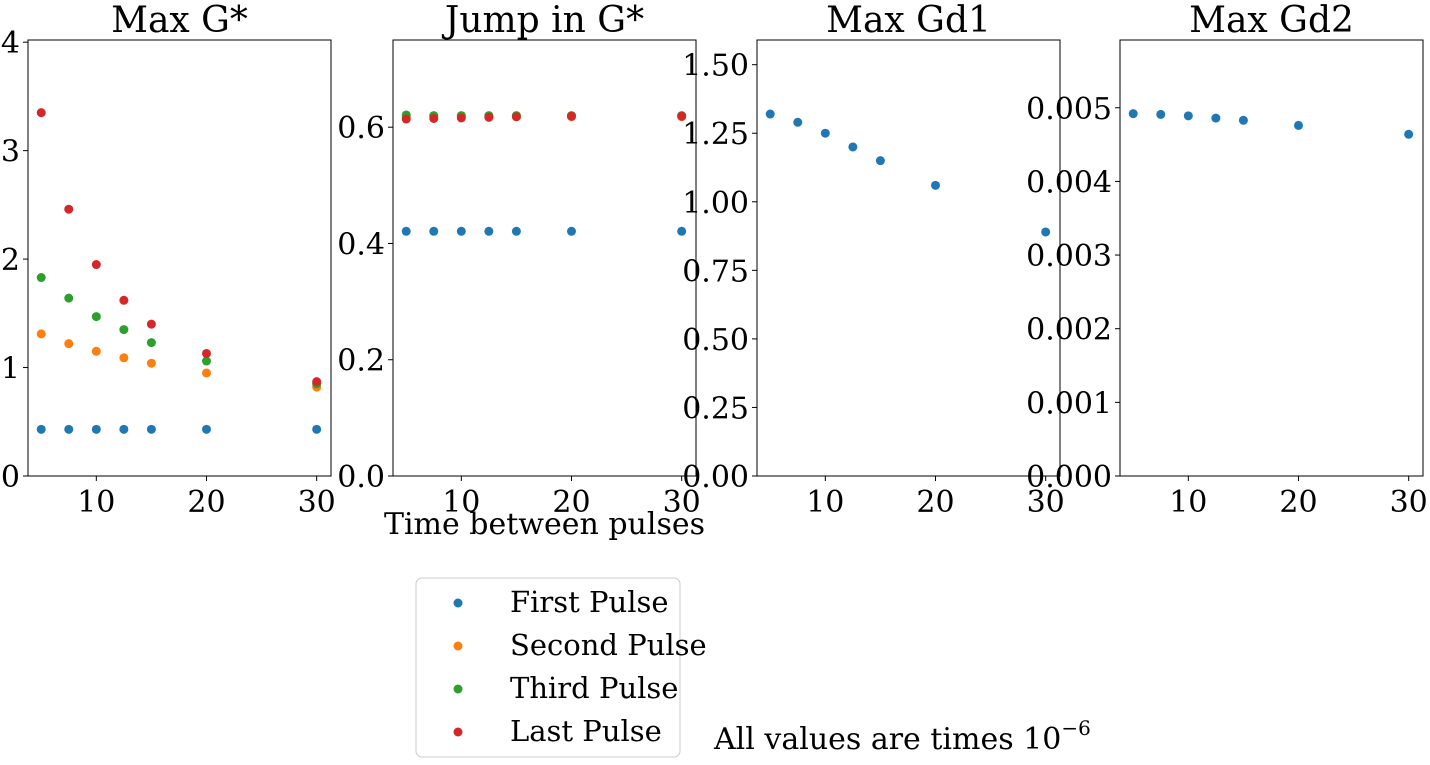 Image resolution: width=1430 pixels, height=765 pixels. I want to click on y-tick-label: 0.75, so click(715, 271).